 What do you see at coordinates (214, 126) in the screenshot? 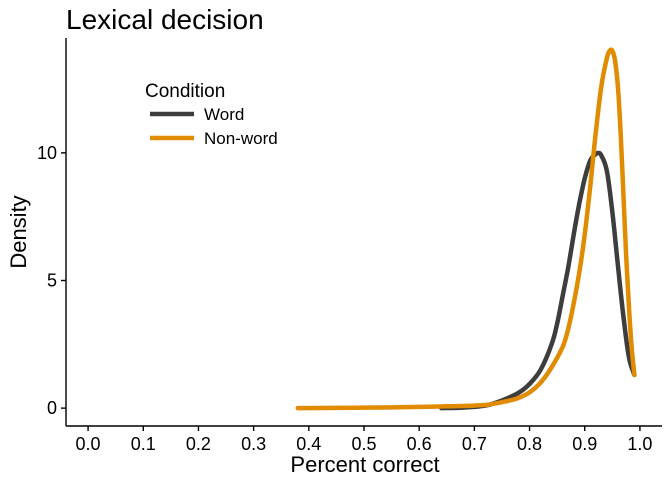
I see `legend-items: Word Non-word` at bounding box center [214, 126].